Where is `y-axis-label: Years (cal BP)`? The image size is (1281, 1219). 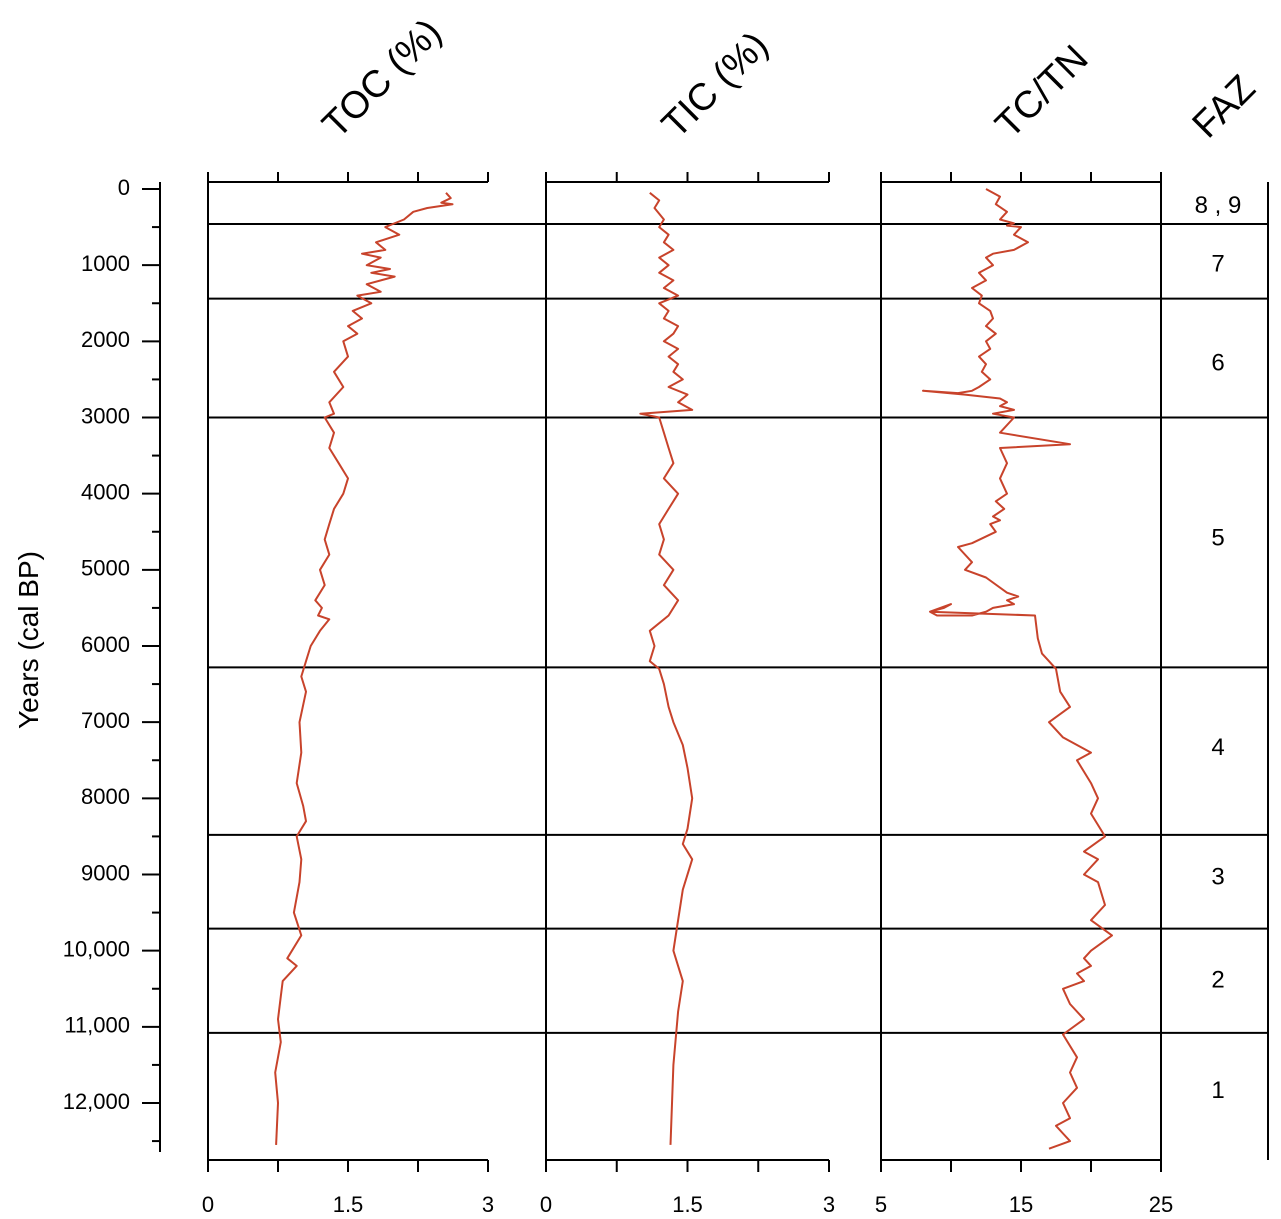 y-axis-label: Years (cal BP) is located at coordinates (28, 640).